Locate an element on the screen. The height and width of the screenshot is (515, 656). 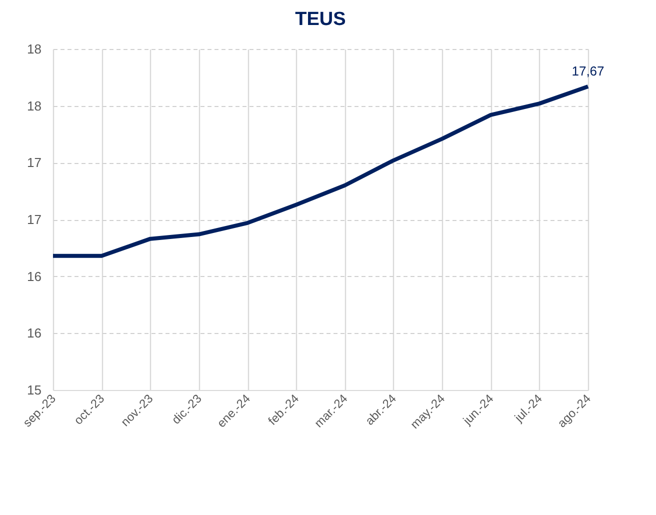
y-tick-label: 15 is located at coordinates (34, 390).